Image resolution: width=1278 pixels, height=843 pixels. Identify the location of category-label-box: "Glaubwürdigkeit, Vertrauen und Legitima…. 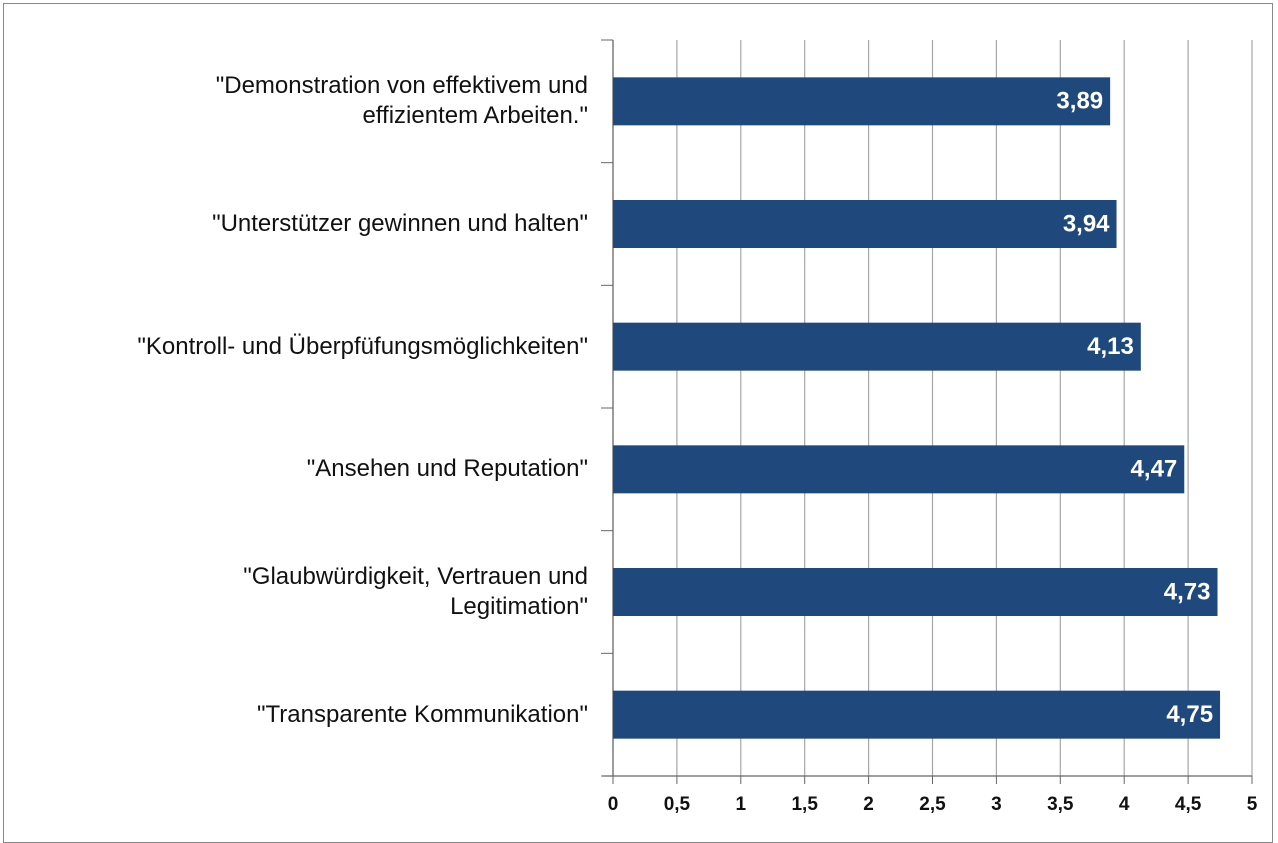
(368, 592).